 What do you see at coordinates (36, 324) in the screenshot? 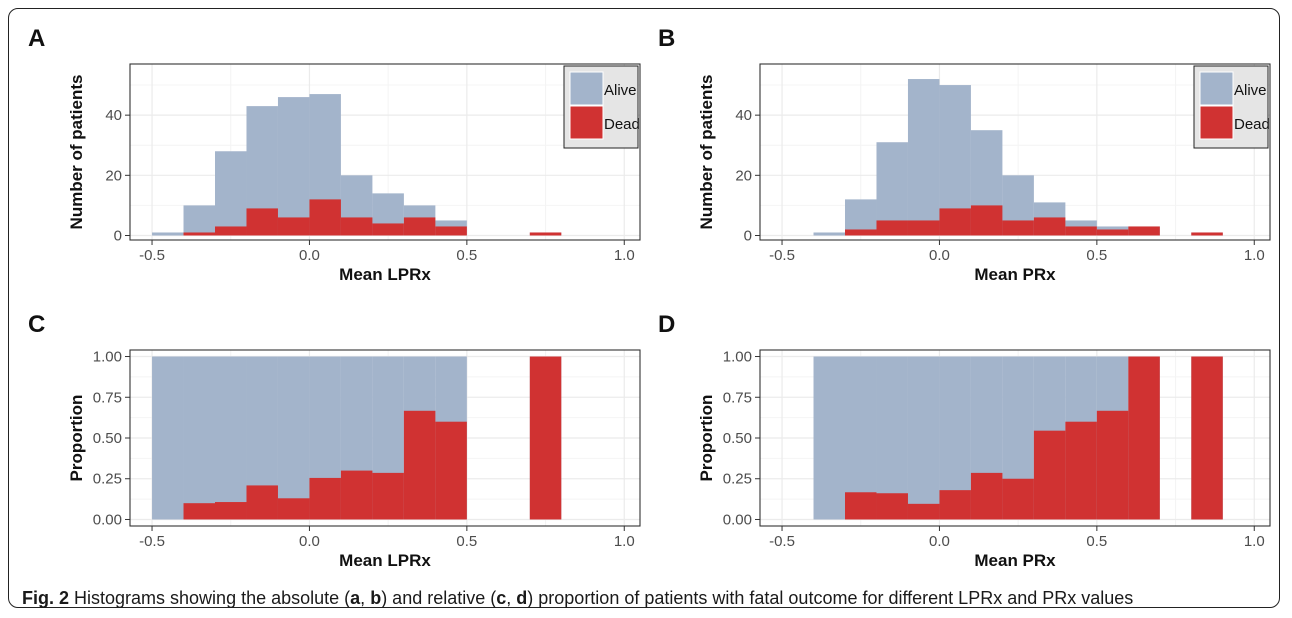
I see `panel-letter: C` at bounding box center [36, 324].